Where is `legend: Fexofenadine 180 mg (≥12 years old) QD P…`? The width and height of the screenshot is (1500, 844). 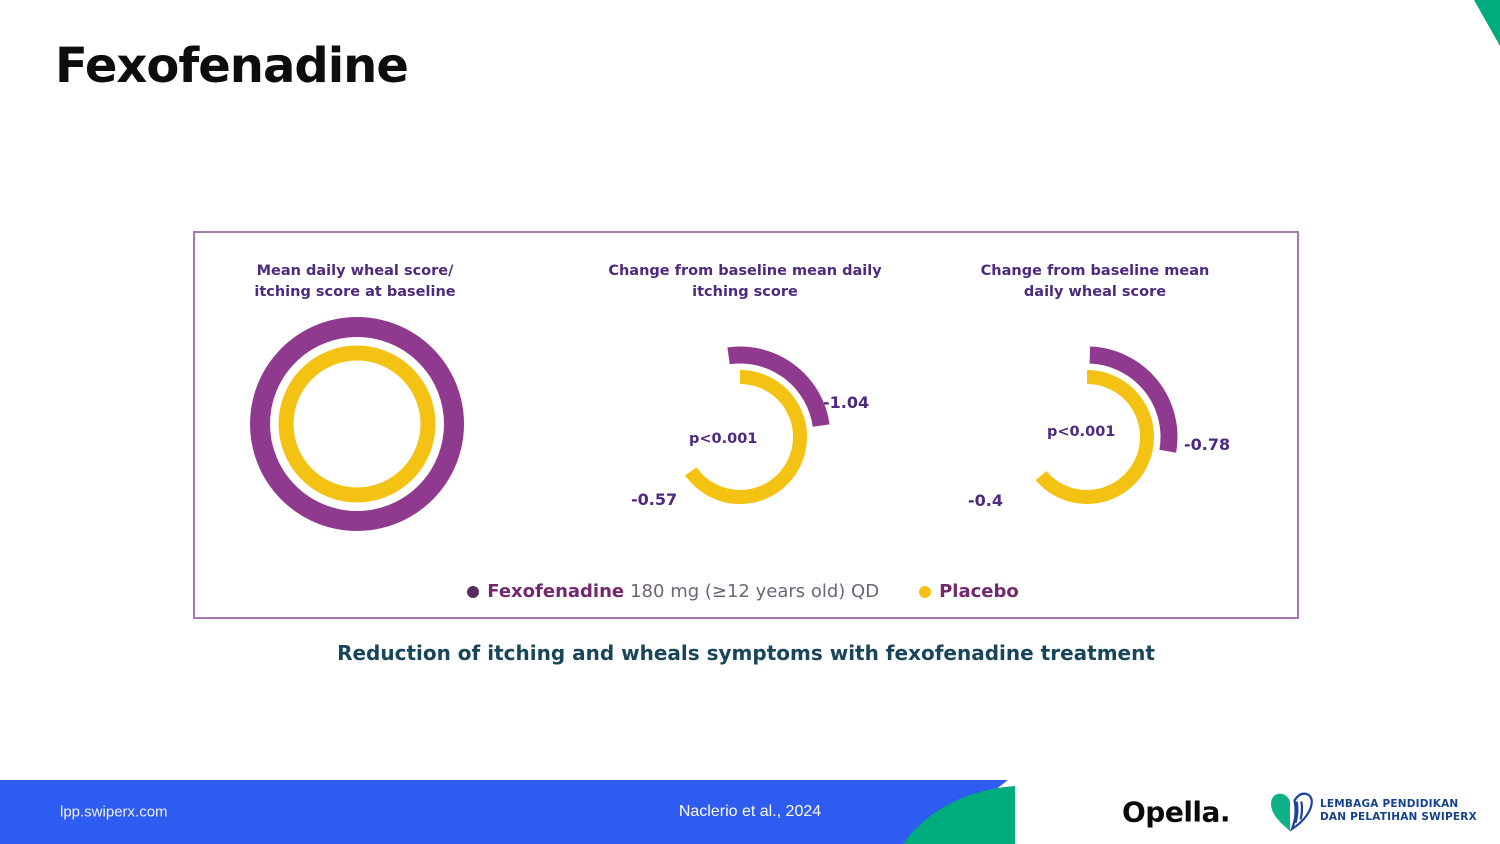 legend: Fexofenadine 180 mg (≥12 years old) QD P… is located at coordinates (746, 591).